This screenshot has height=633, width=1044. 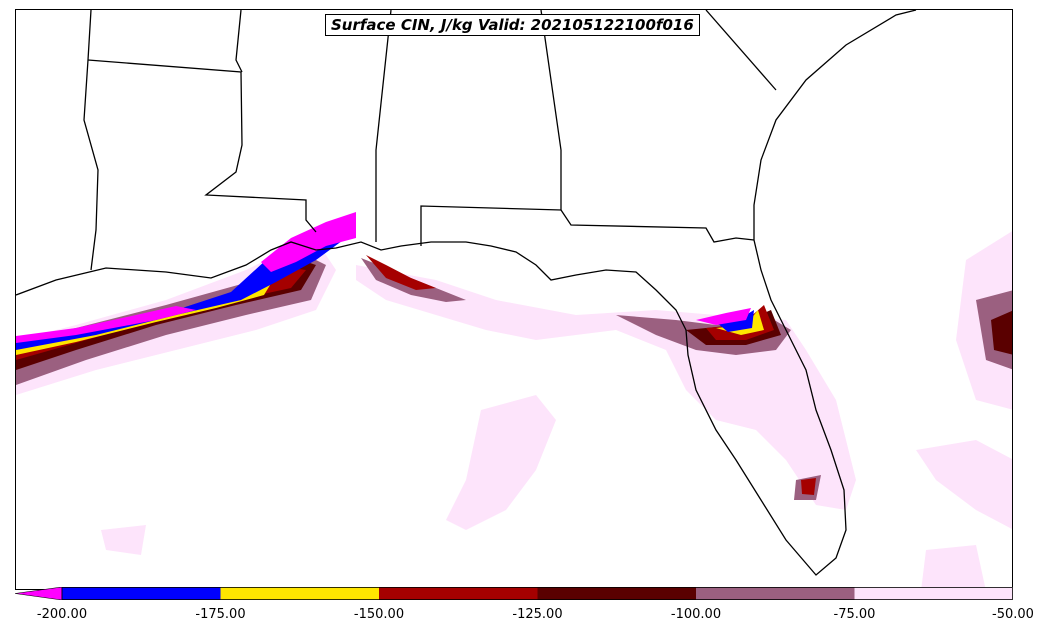 What do you see at coordinates (39, 593) in the screenshot?
I see `colorbar-extend-arrow` at bounding box center [39, 593].